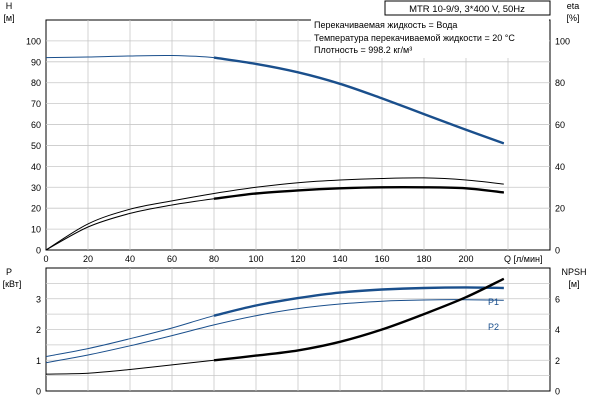 Image resolution: width=600 pixels, height=400 pixels. Describe the element at coordinates (339, 259) in the screenshot. I see `x-tick-label: 140` at that location.